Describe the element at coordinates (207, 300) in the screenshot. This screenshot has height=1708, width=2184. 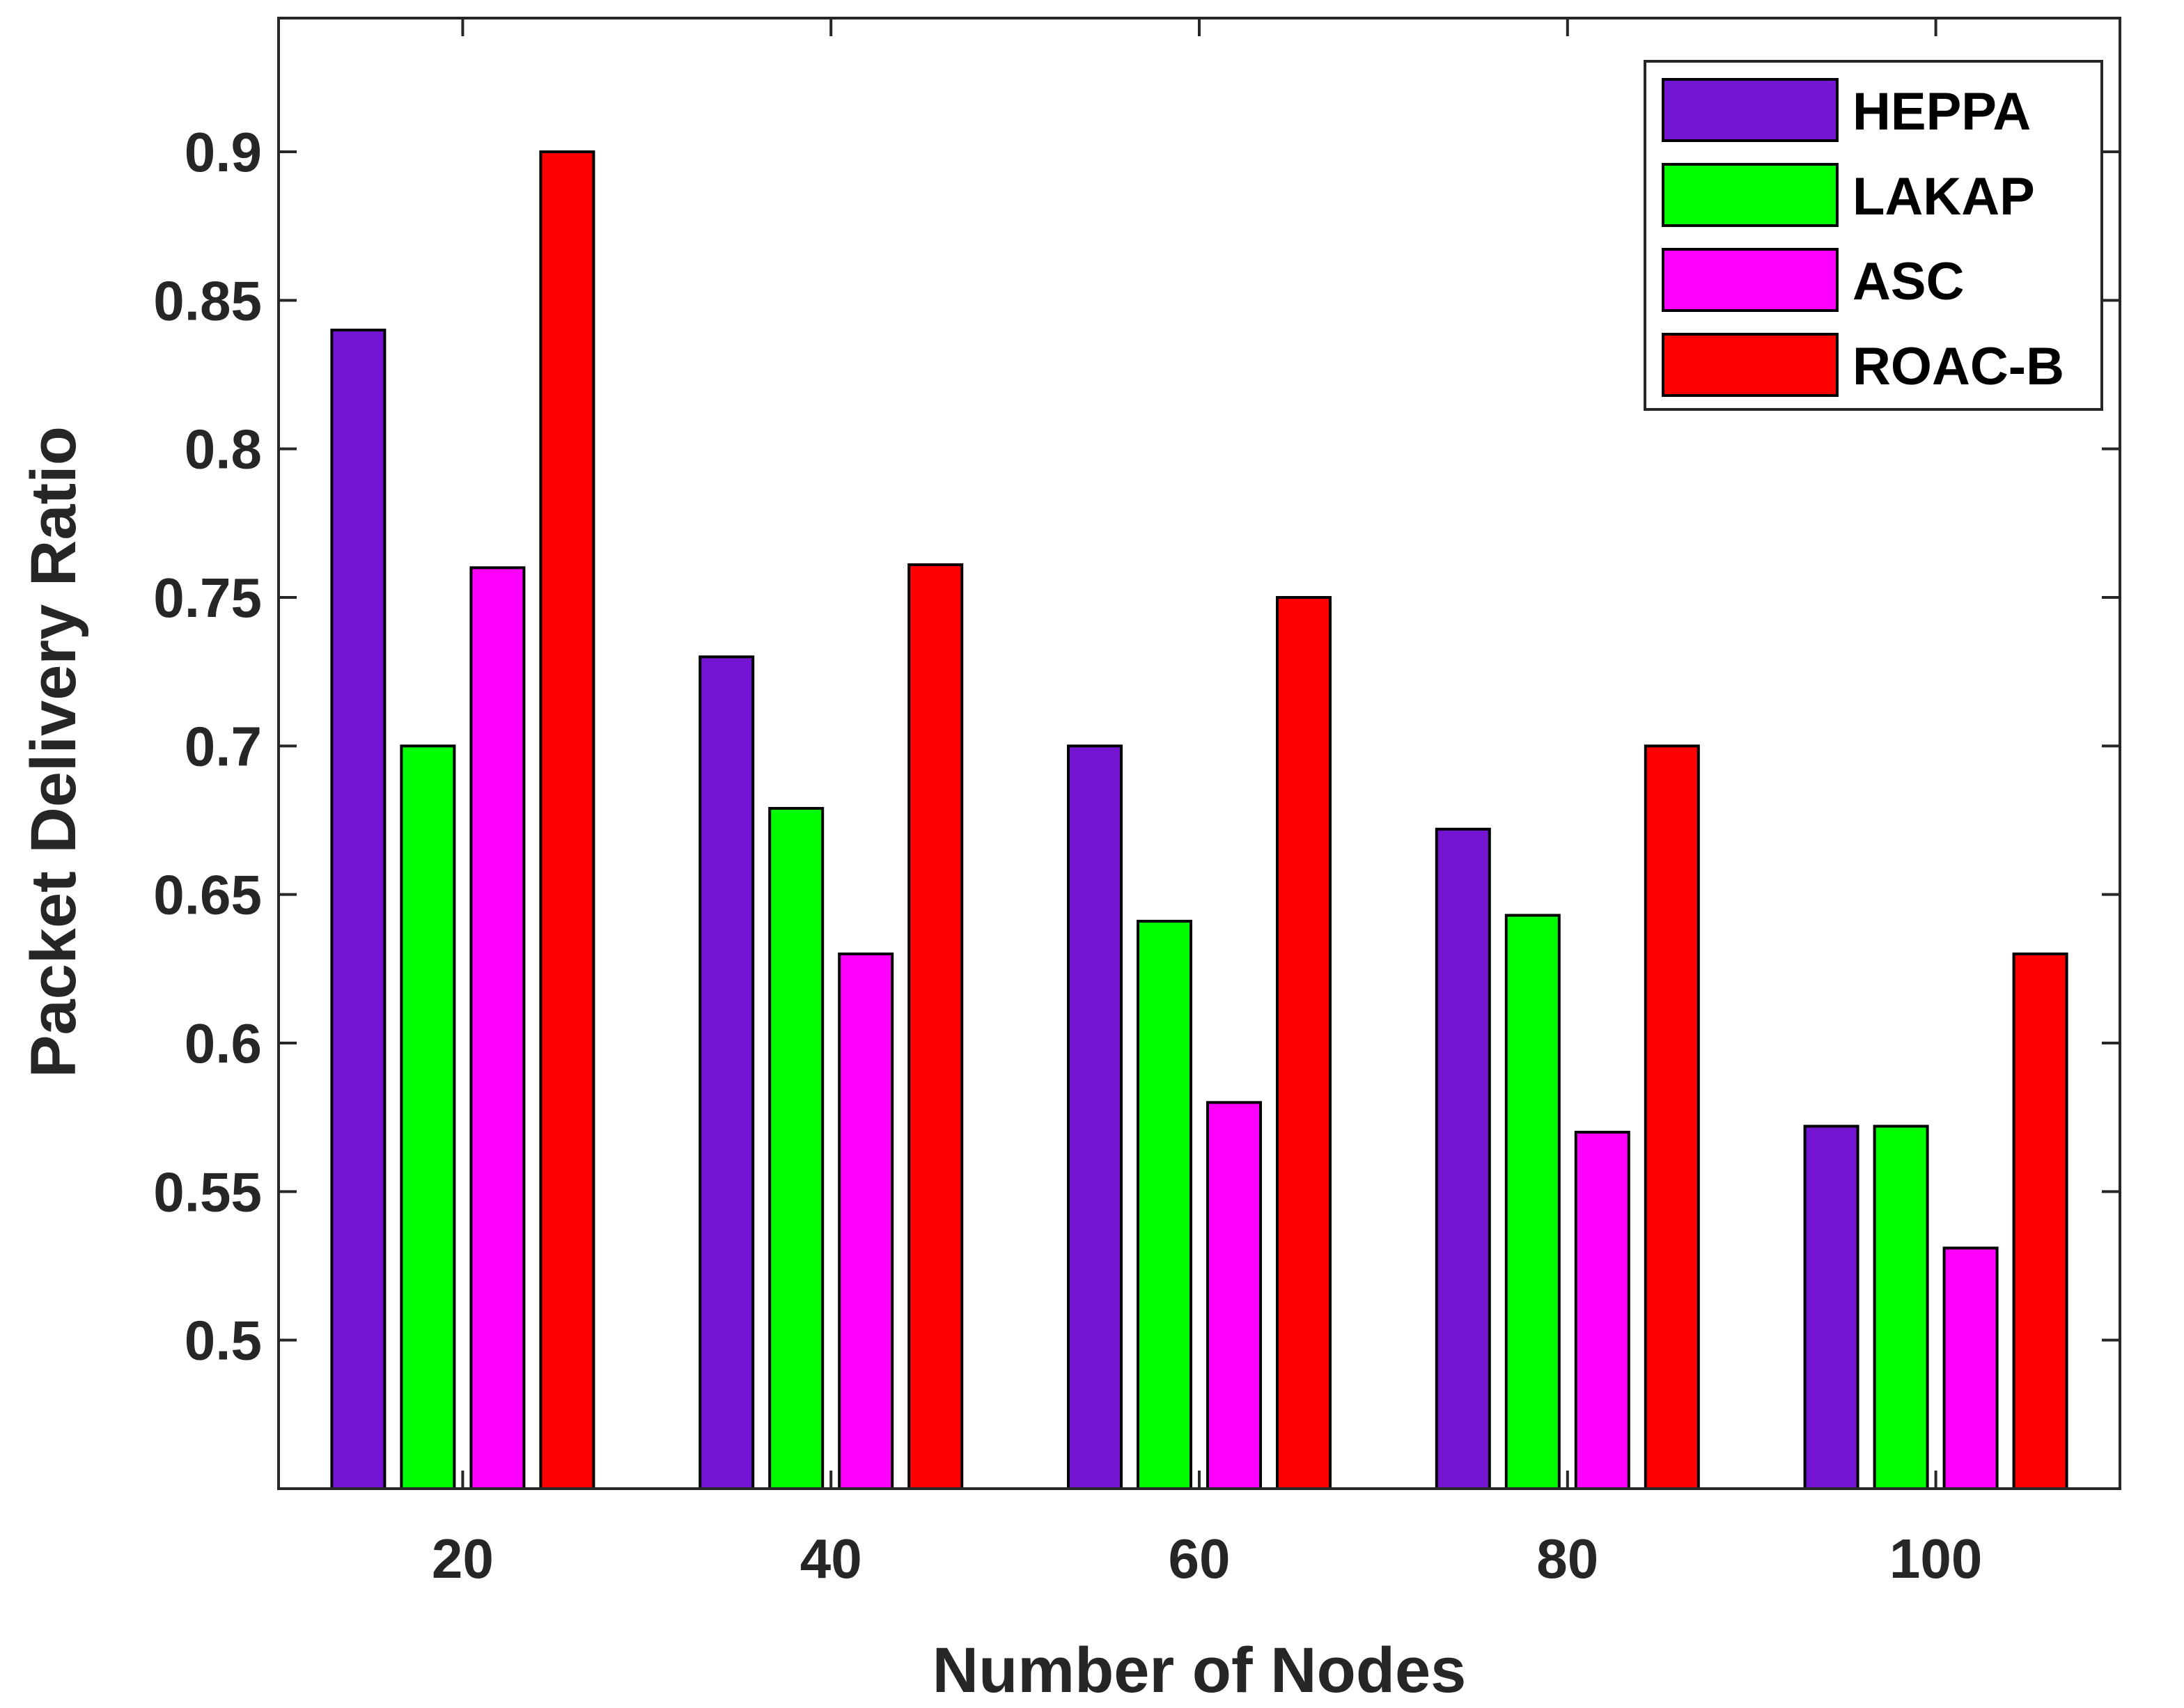
I see `y-tick-label: 0.85` at that location.